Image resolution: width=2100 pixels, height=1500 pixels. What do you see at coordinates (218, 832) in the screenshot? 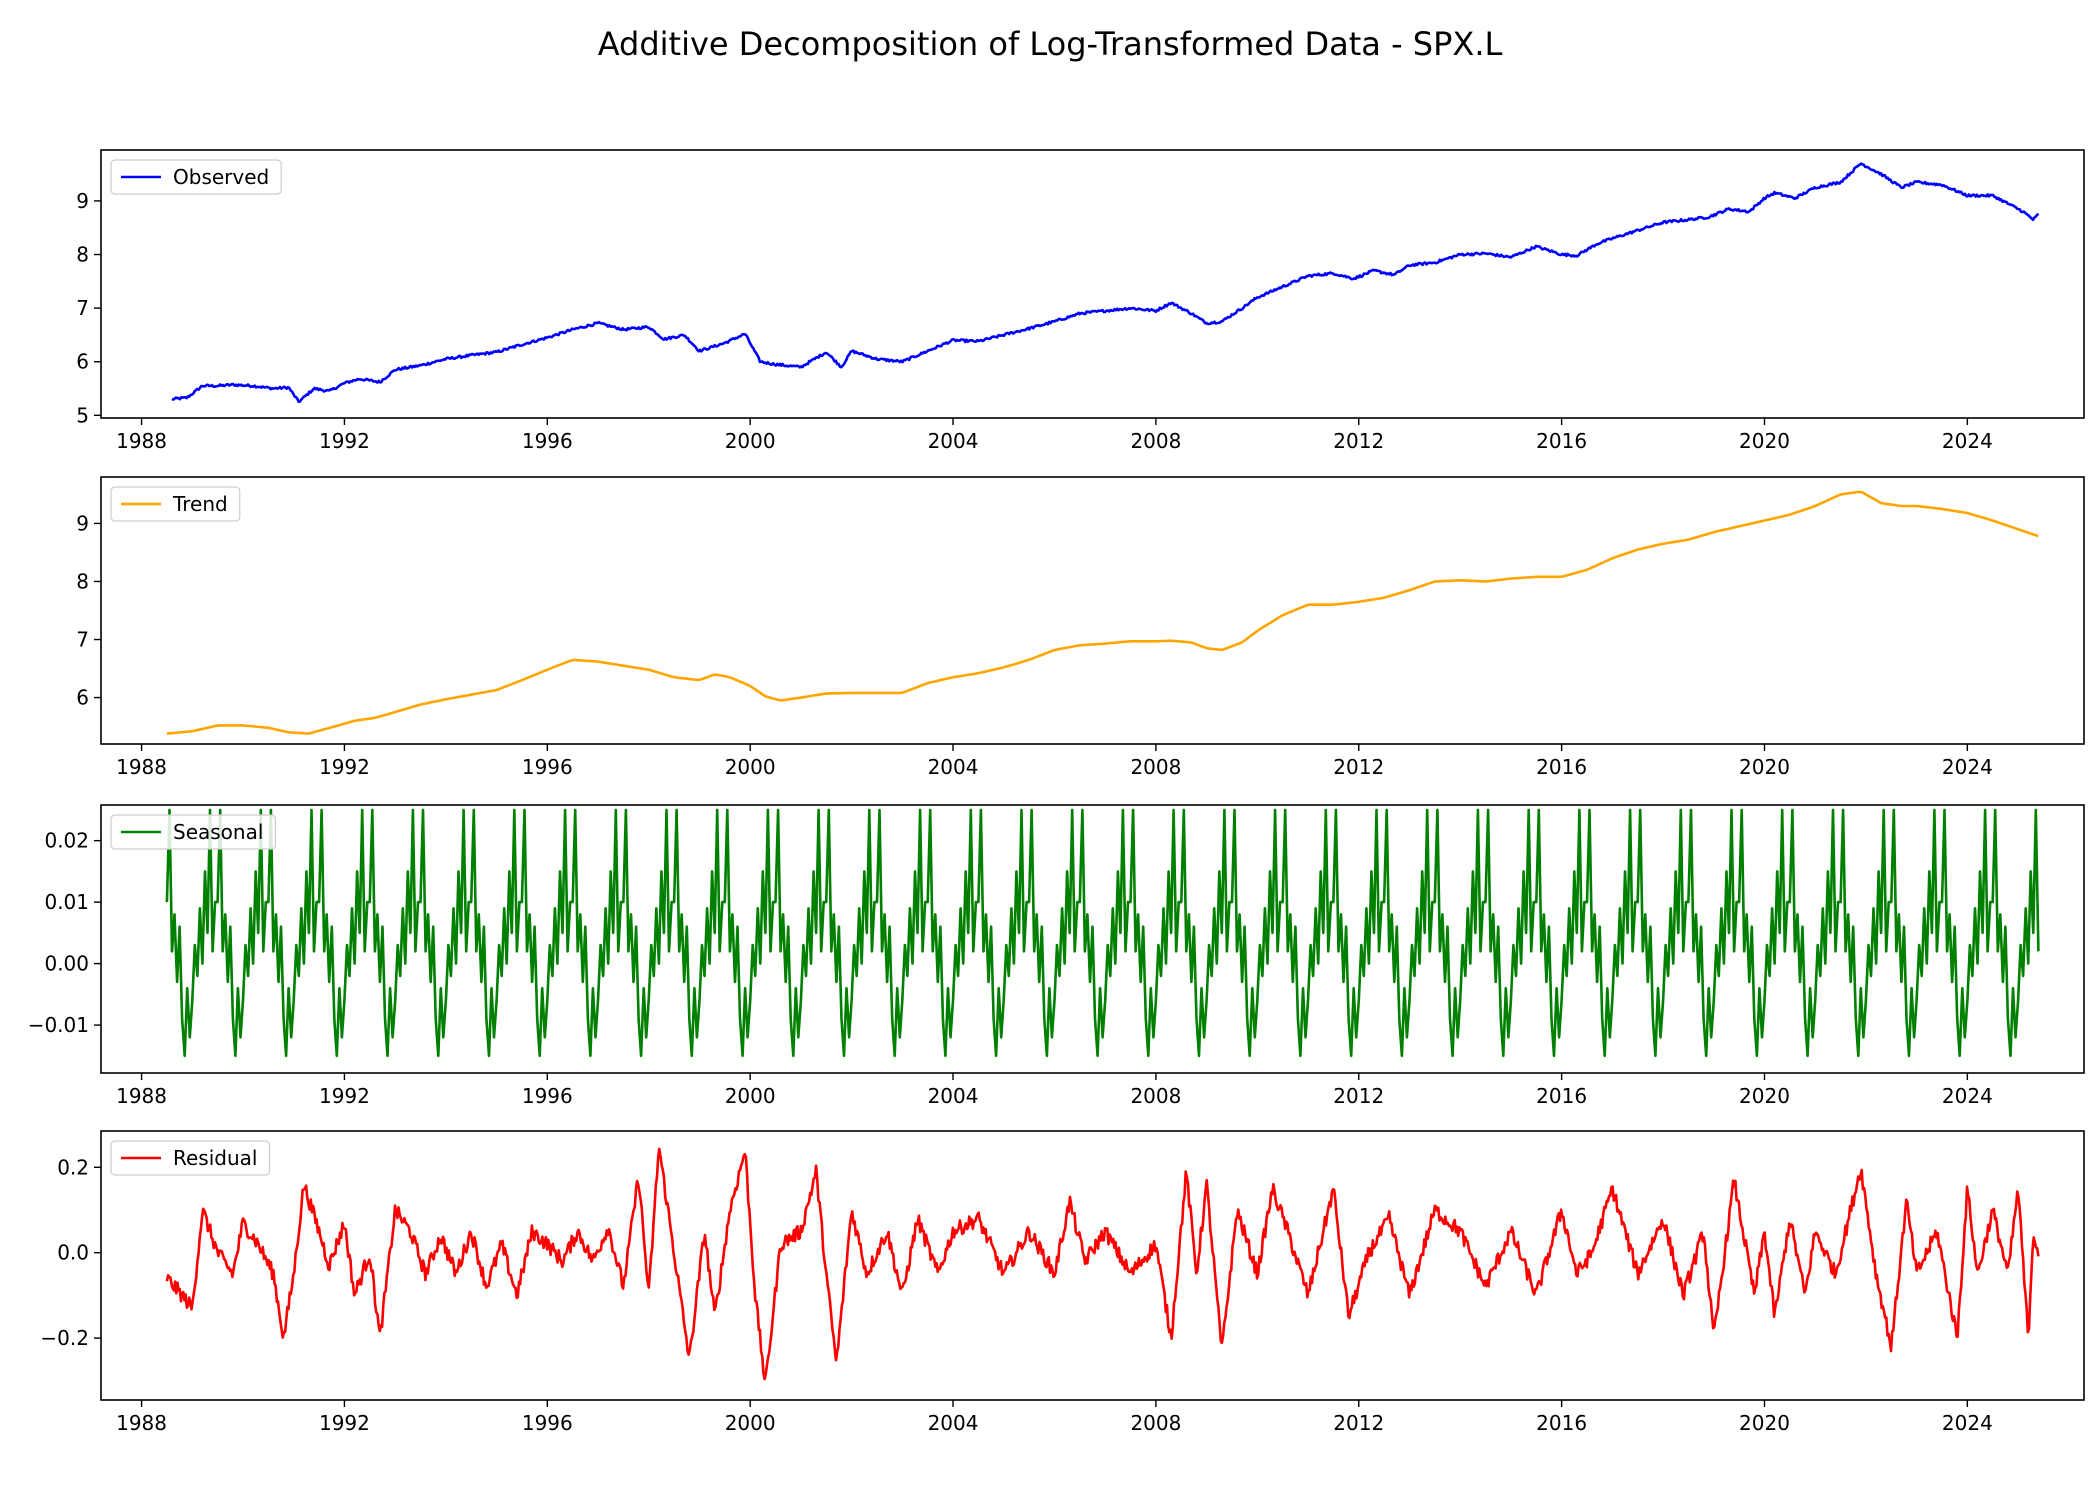
I see `legend-label: Seasonal` at bounding box center [218, 832].